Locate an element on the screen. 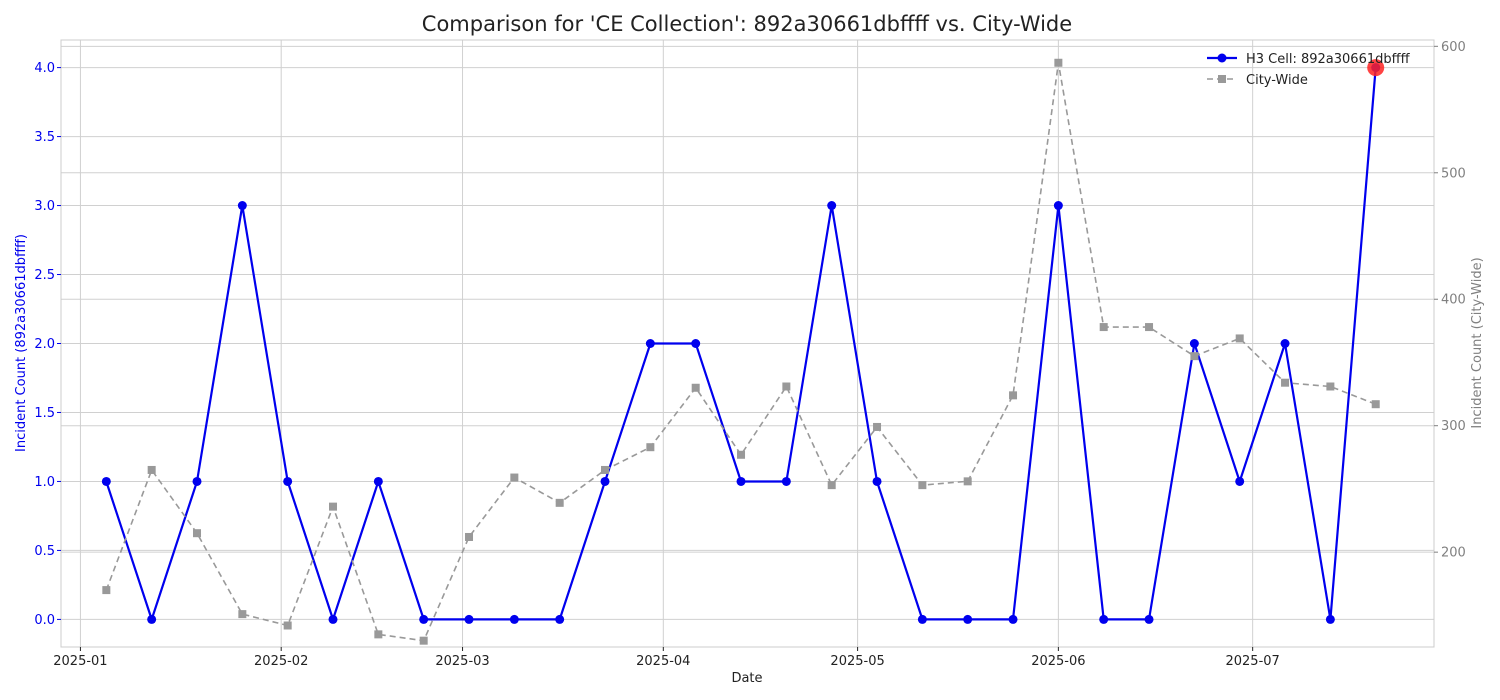 The height and width of the screenshot is (700, 1500). x-tick-label: 2025-03 is located at coordinates (462, 661).